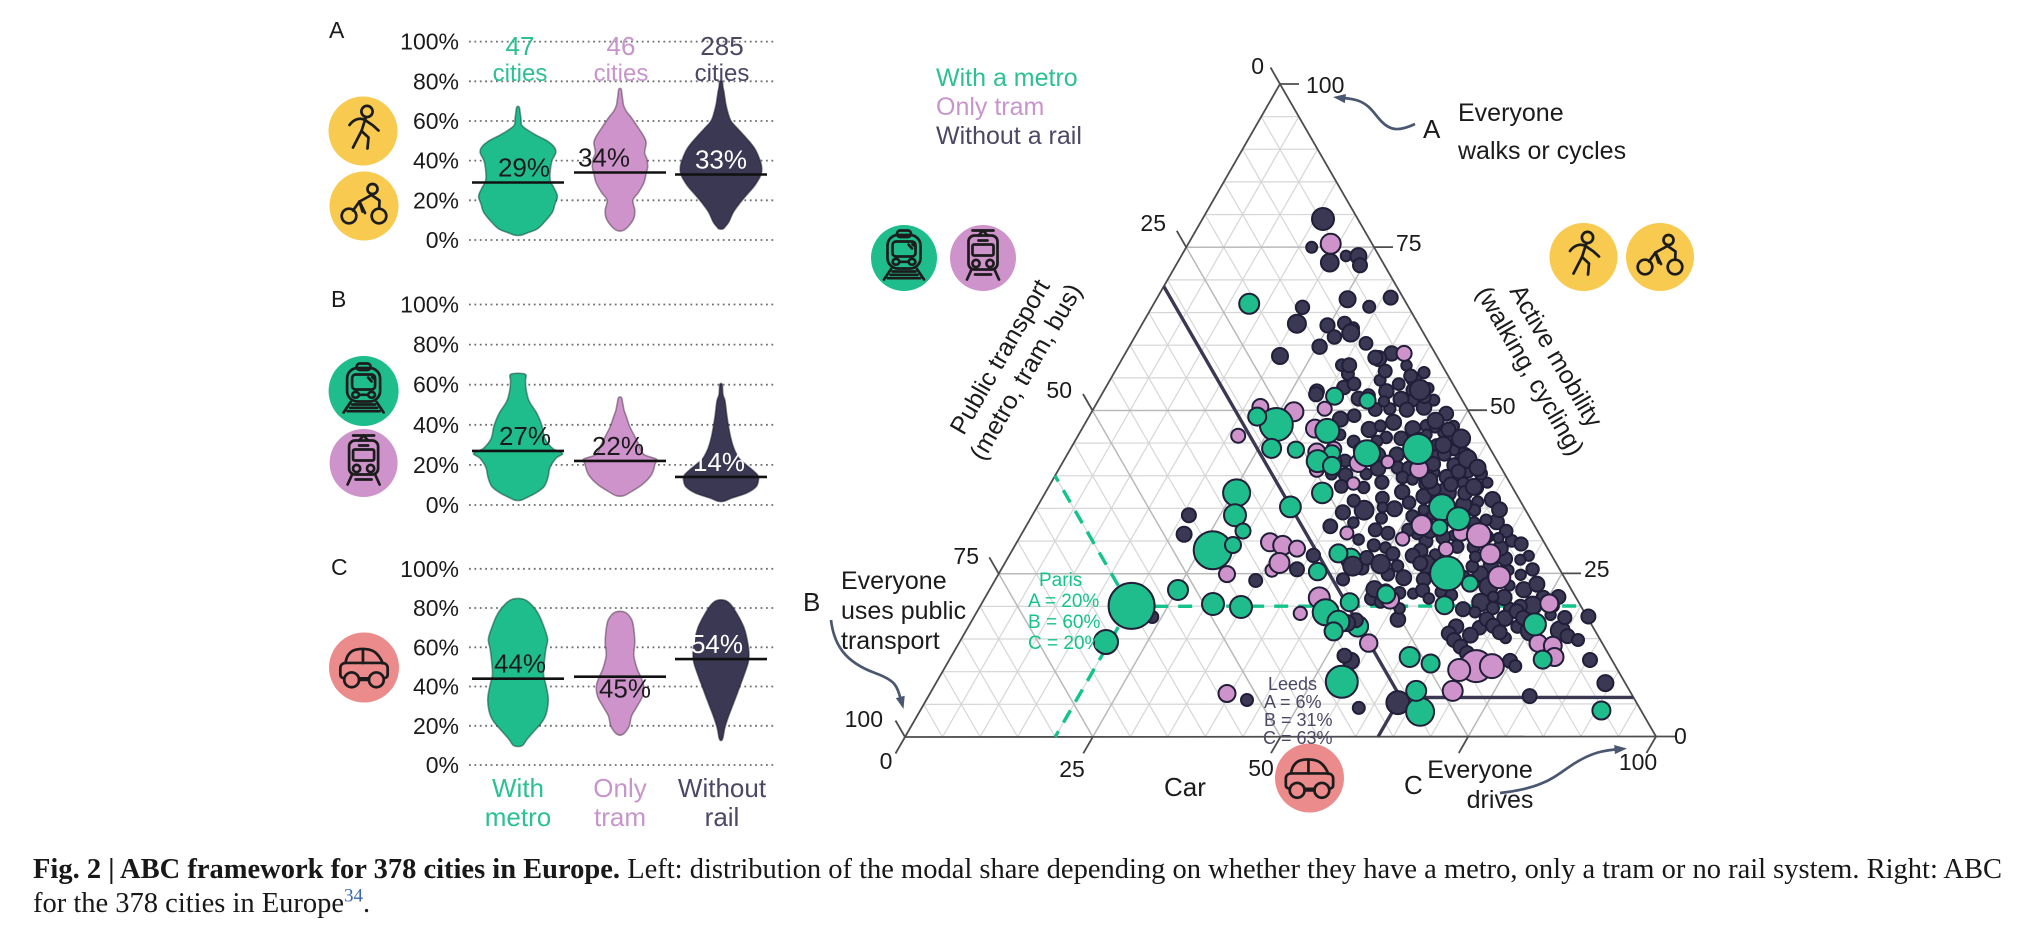 The width and height of the screenshot is (2031, 943). Describe the element at coordinates (1064, 622) in the screenshot. I see `svg-text: B = 60%` at that location.